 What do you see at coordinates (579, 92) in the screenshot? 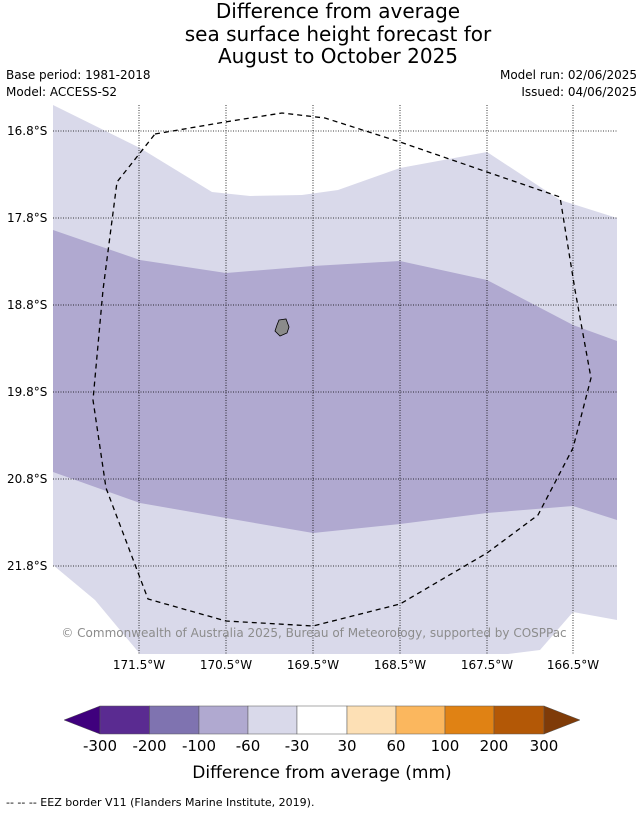
I see `issued-date: Issued: 04/06/2025` at bounding box center [579, 92].